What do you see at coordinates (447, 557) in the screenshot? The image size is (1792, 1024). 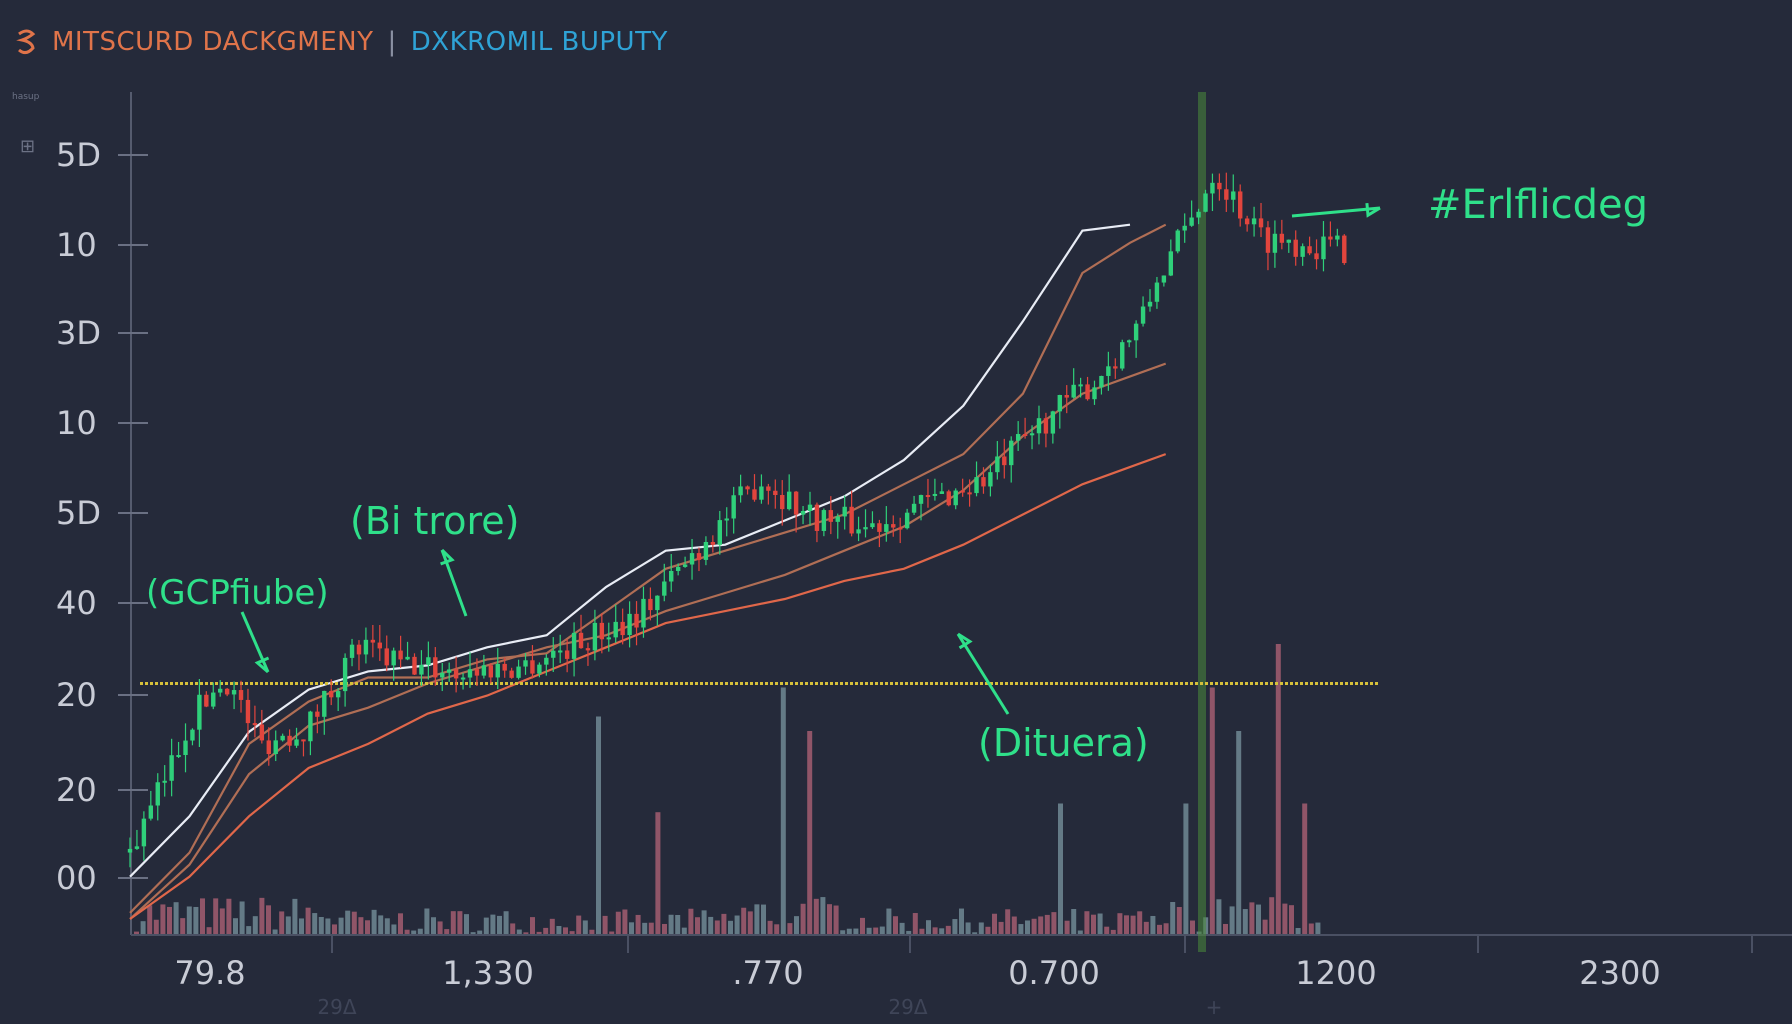 I see `arrow-head` at bounding box center [447, 557].